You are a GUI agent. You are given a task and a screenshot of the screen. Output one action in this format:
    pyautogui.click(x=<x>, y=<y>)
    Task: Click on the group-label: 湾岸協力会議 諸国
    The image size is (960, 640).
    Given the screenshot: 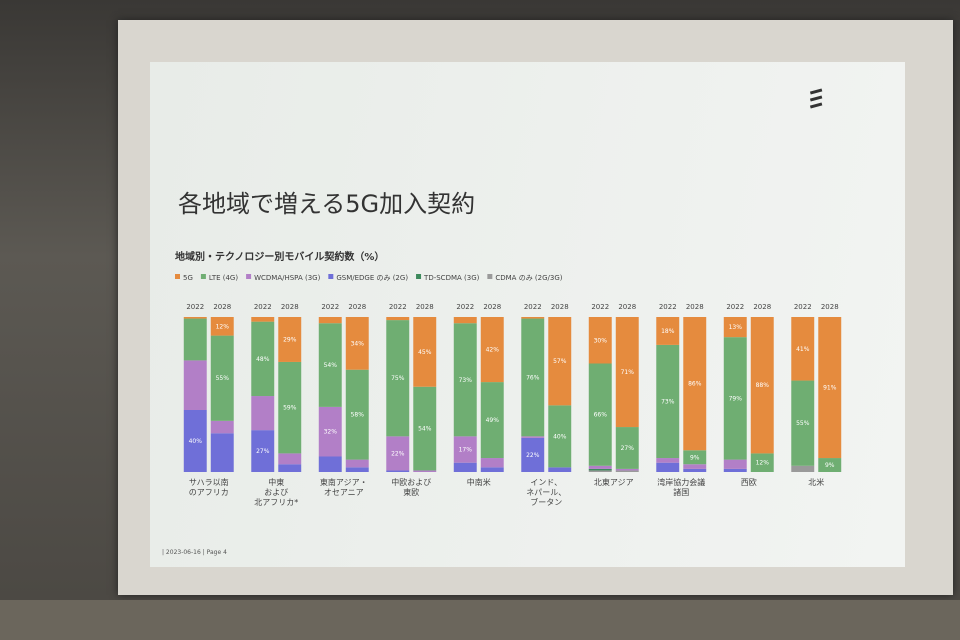 What is the action you would take?
    pyautogui.click(x=681, y=487)
    